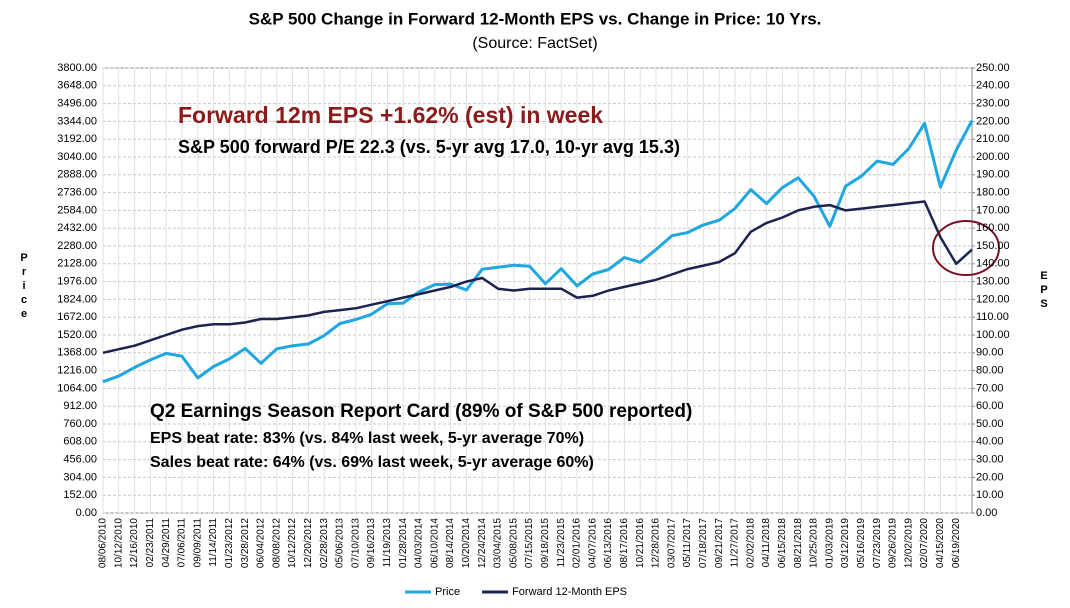 The width and height of the screenshot is (1070, 608). What do you see at coordinates (993, 86) in the screenshot?
I see `y2-tick-label: 240.00` at bounding box center [993, 86].